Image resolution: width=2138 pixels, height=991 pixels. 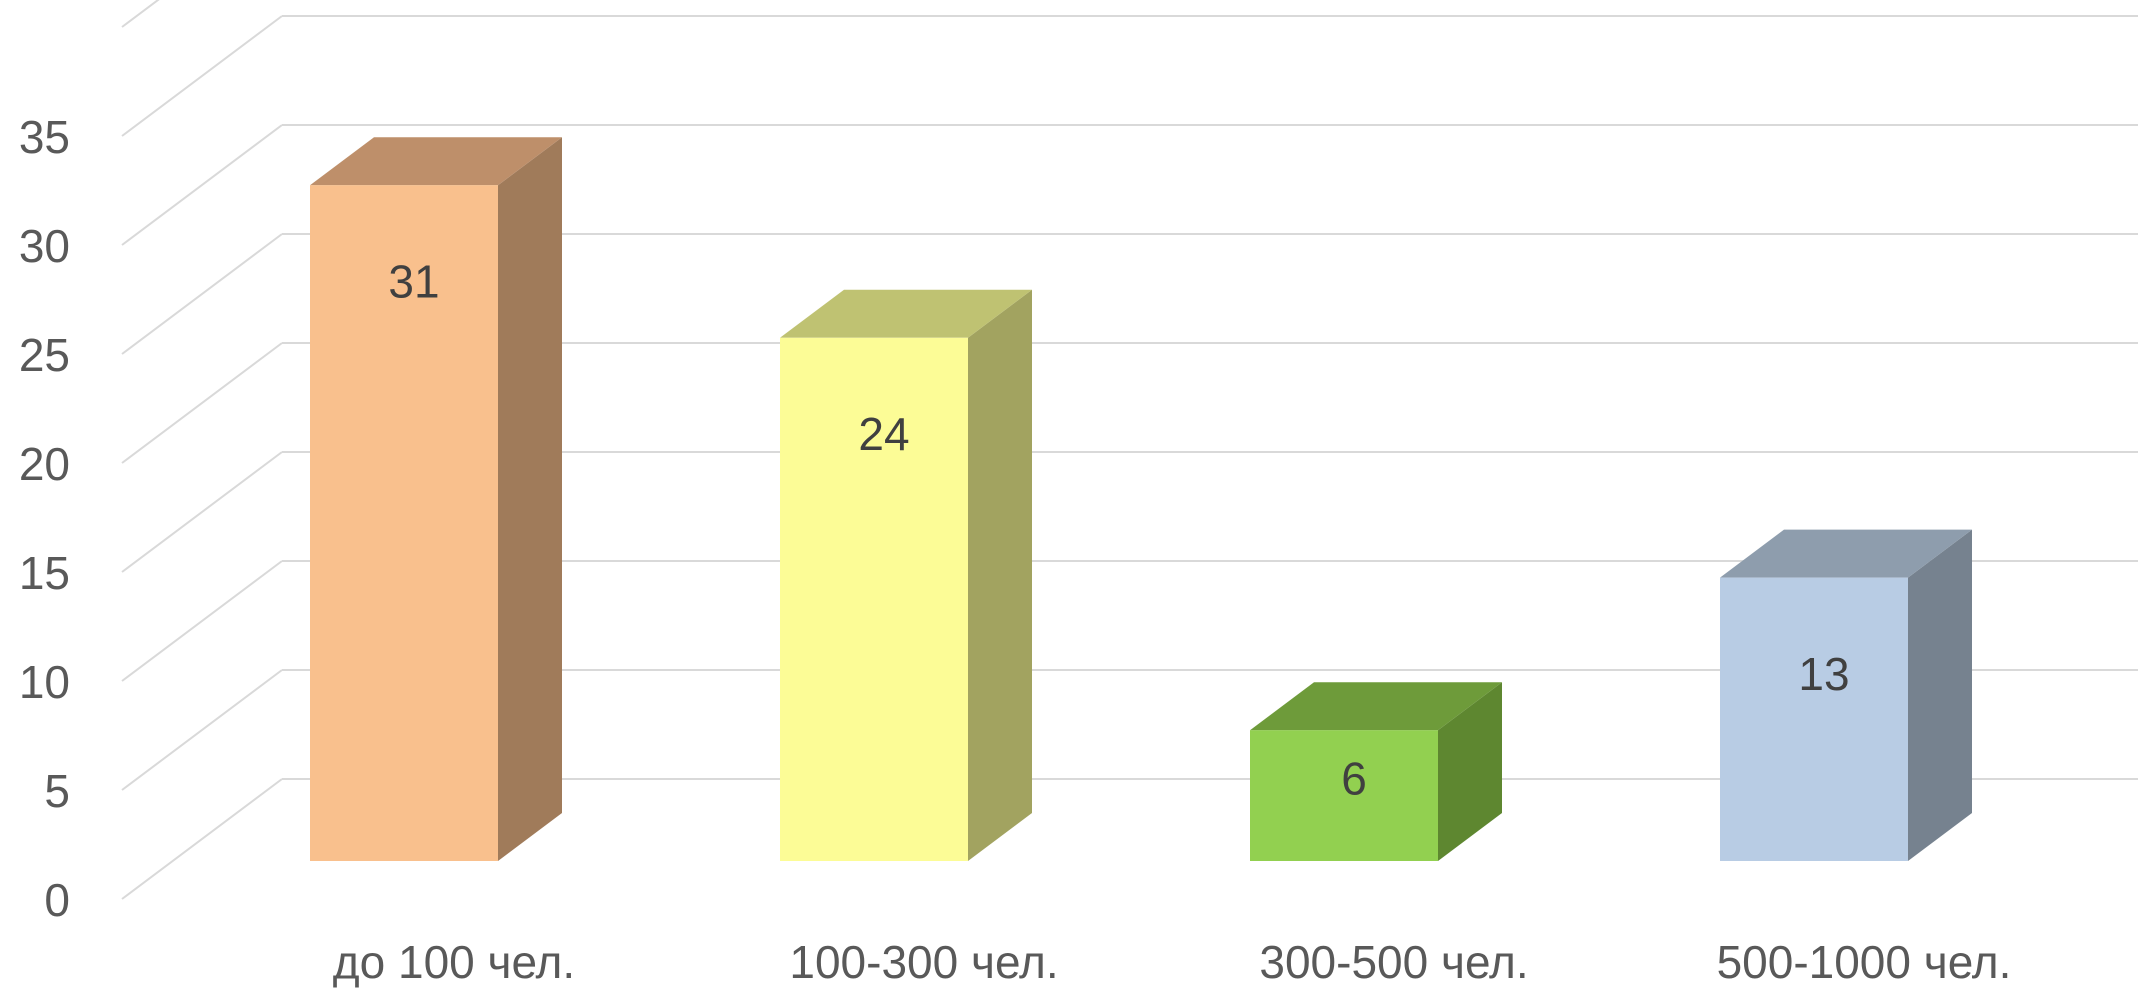 What do you see at coordinates (44, 682) in the screenshot?
I see `y-tick-label: 10` at bounding box center [44, 682].